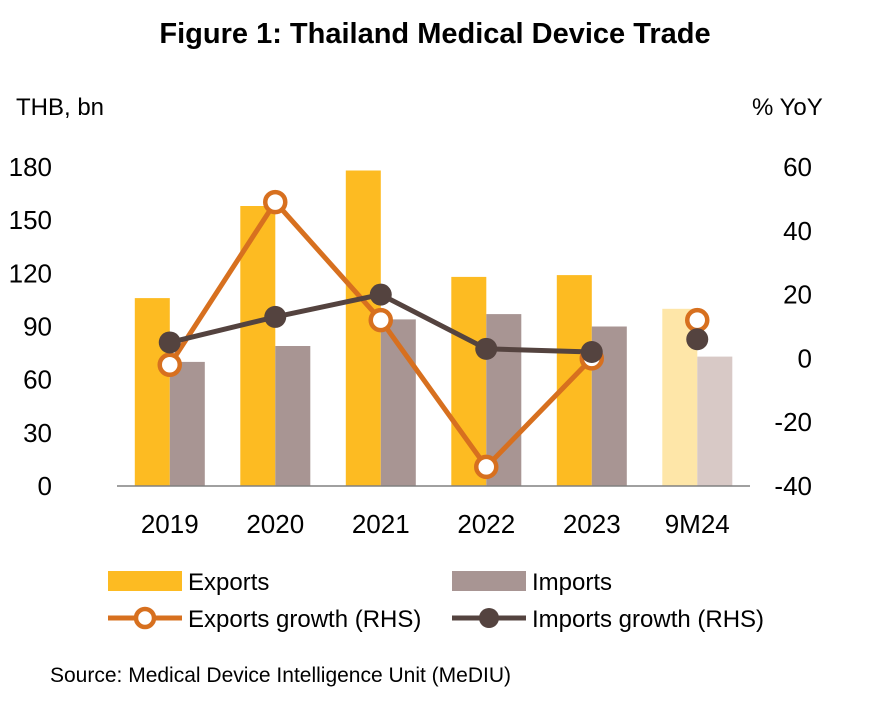 Image resolution: width=870 pixels, height=724 pixels. Describe the element at coordinates (715, 421) in the screenshot. I see `bar-imports-9M24` at that location.